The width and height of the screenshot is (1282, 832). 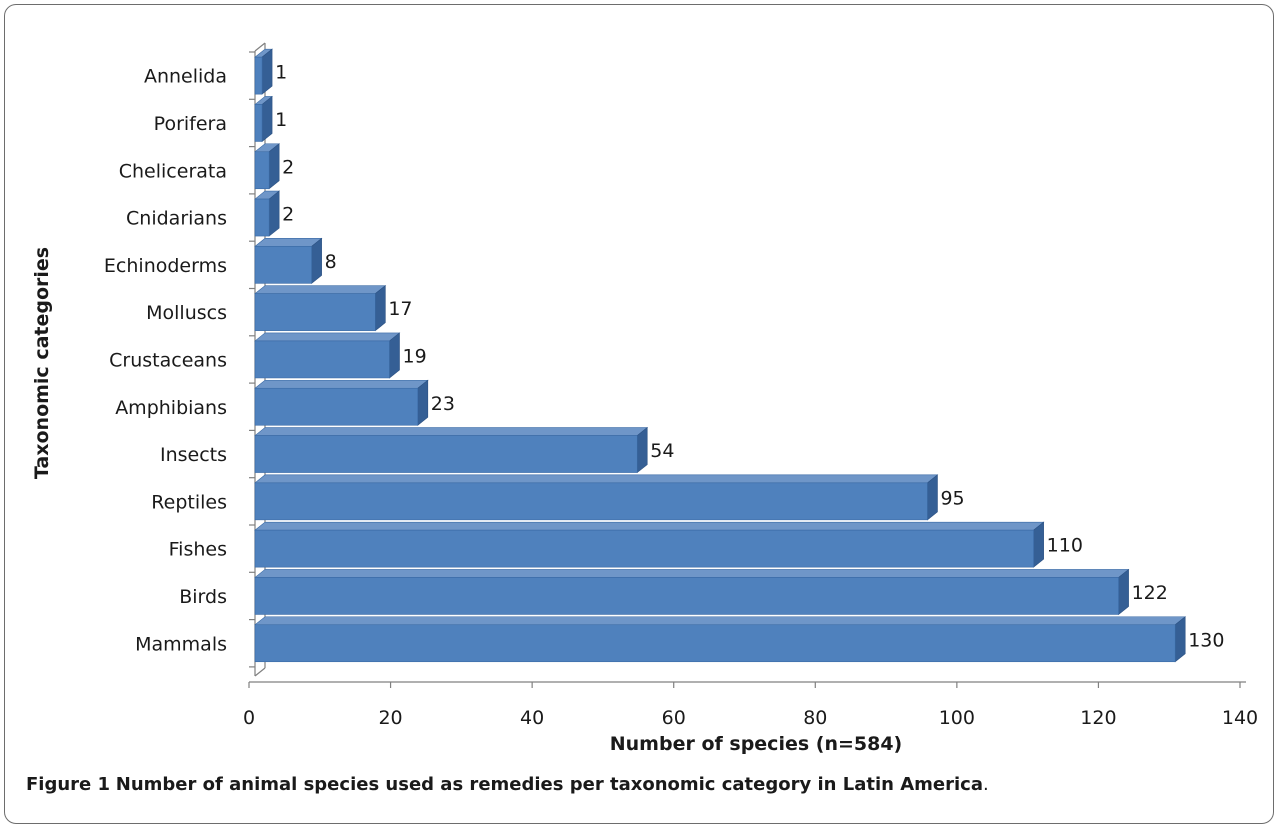 I want to click on data-label: 95, so click(x=952, y=498).